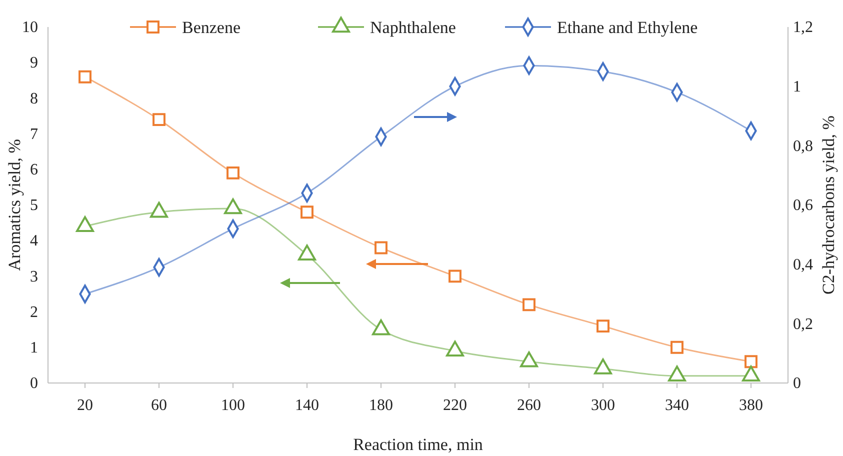  What do you see at coordinates (677, 405) in the screenshot?
I see `x-tick-label: 340` at bounding box center [677, 405].